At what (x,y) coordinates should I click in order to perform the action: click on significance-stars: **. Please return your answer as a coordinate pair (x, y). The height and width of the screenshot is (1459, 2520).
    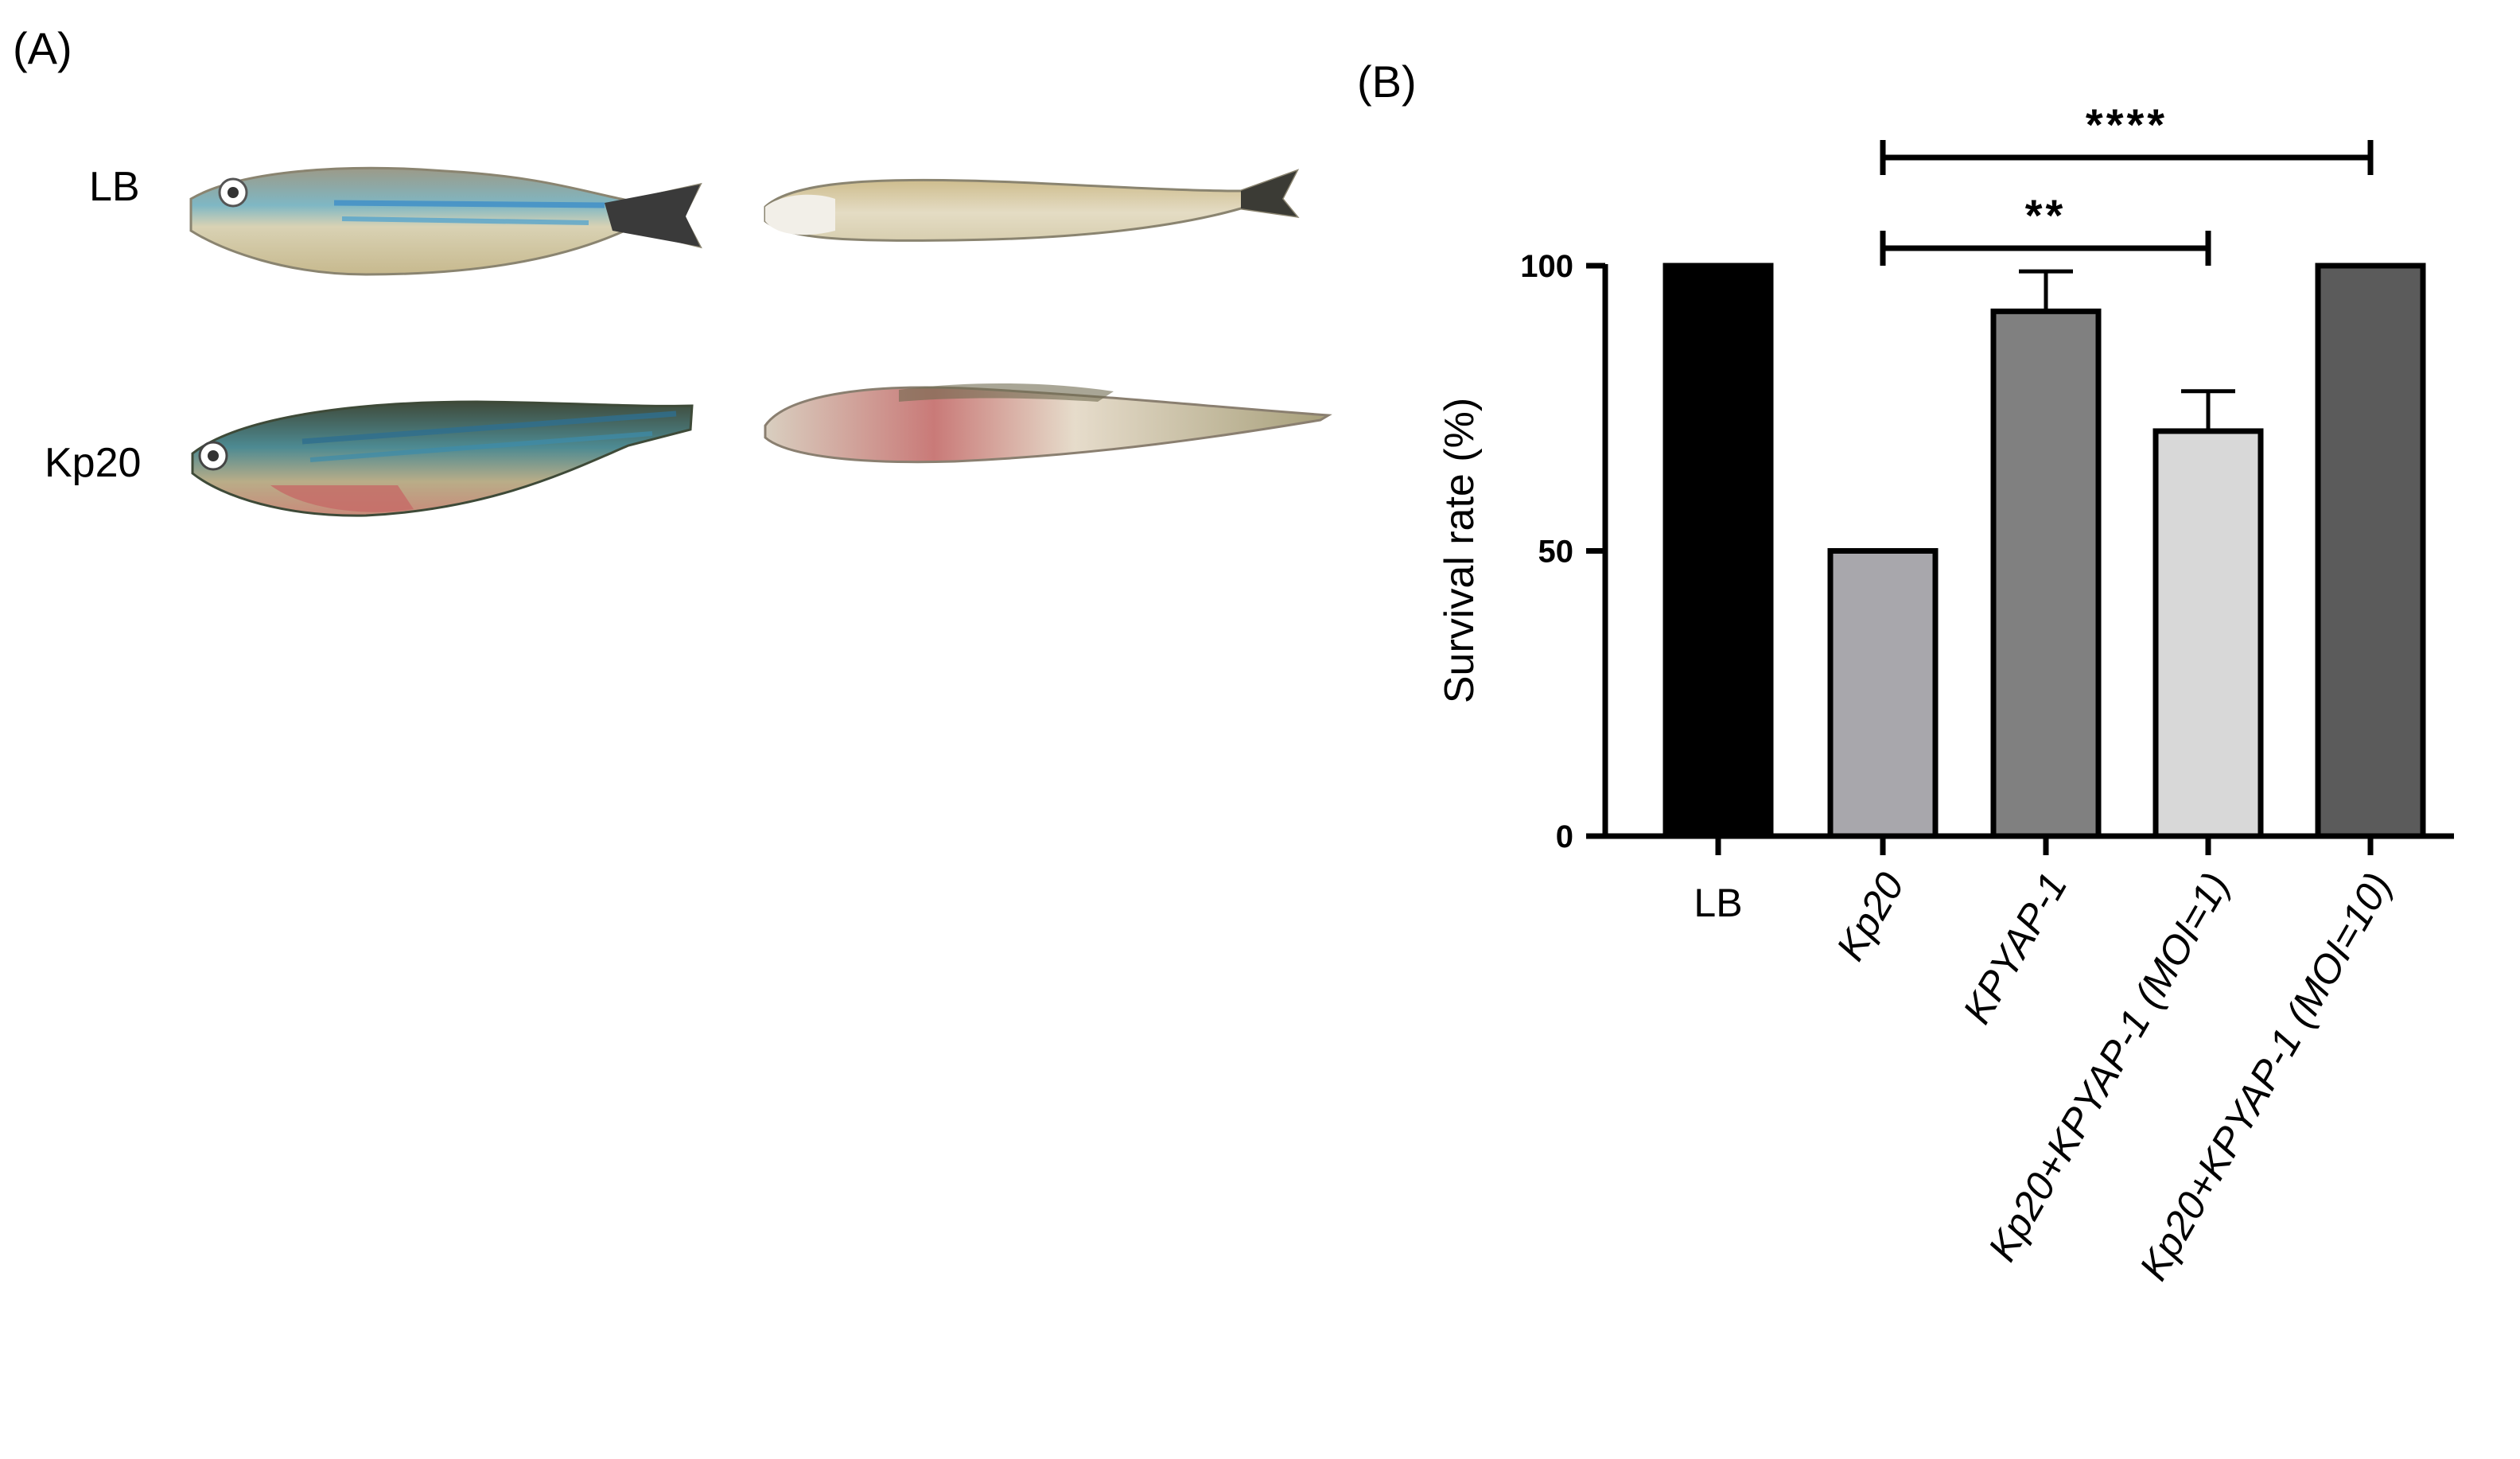
    Looking at the image, I should click on (2046, 215).